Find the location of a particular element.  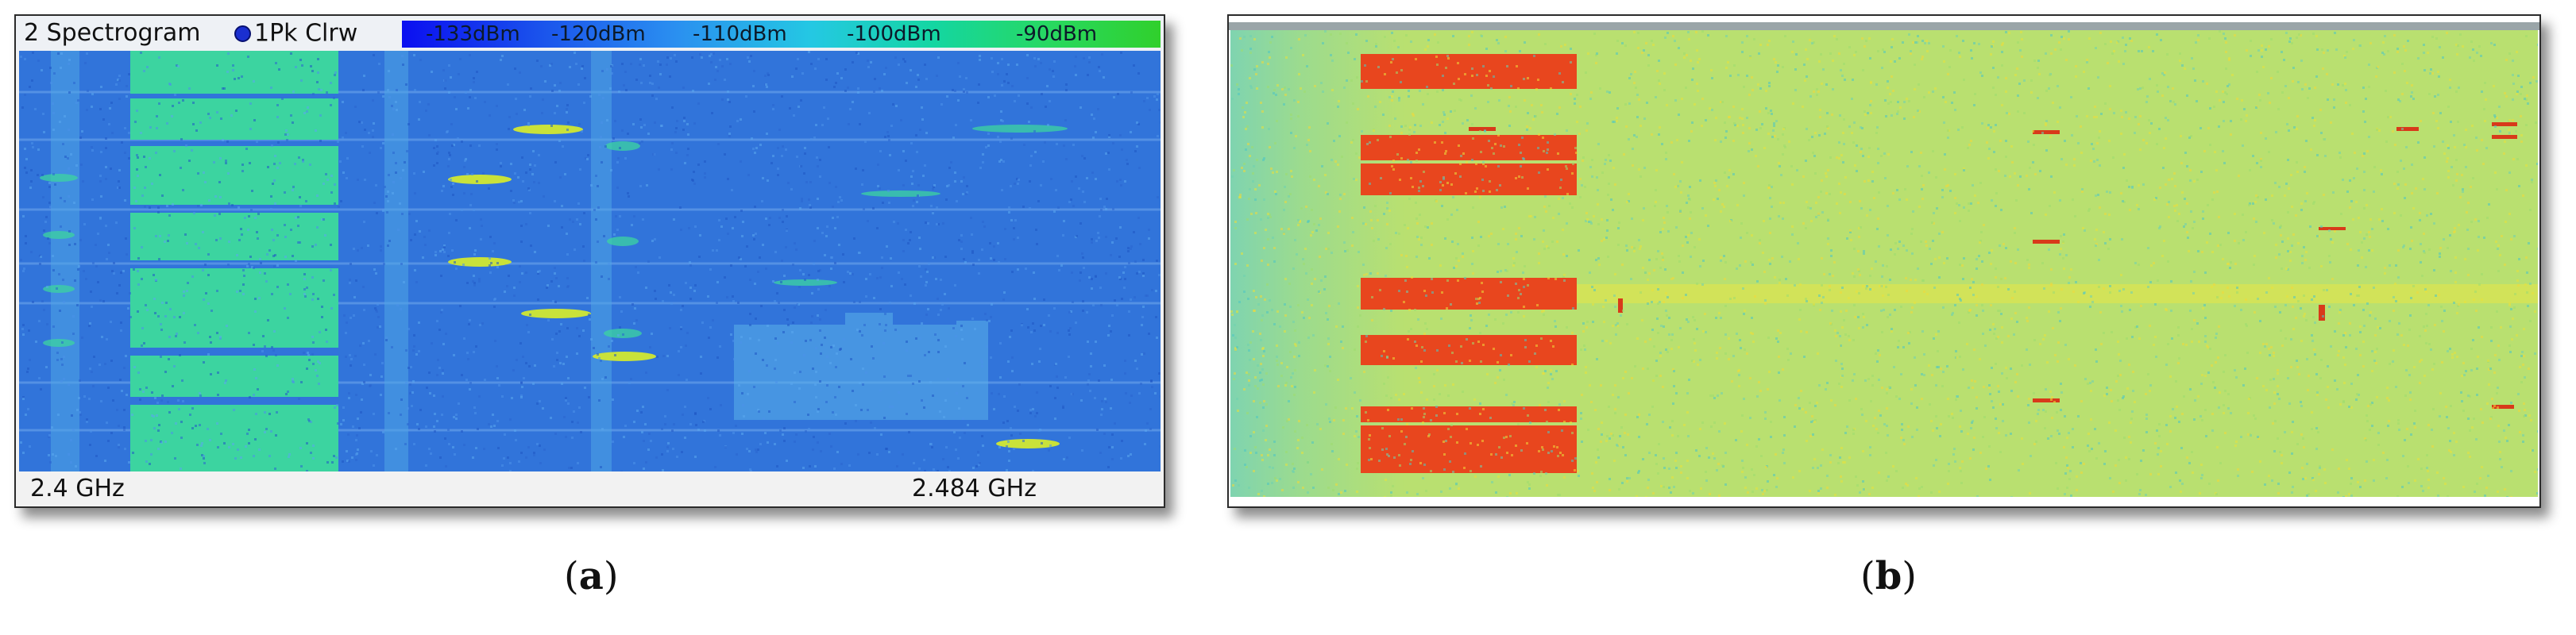

scale-label-2: -120dBm is located at coordinates (598, 34).